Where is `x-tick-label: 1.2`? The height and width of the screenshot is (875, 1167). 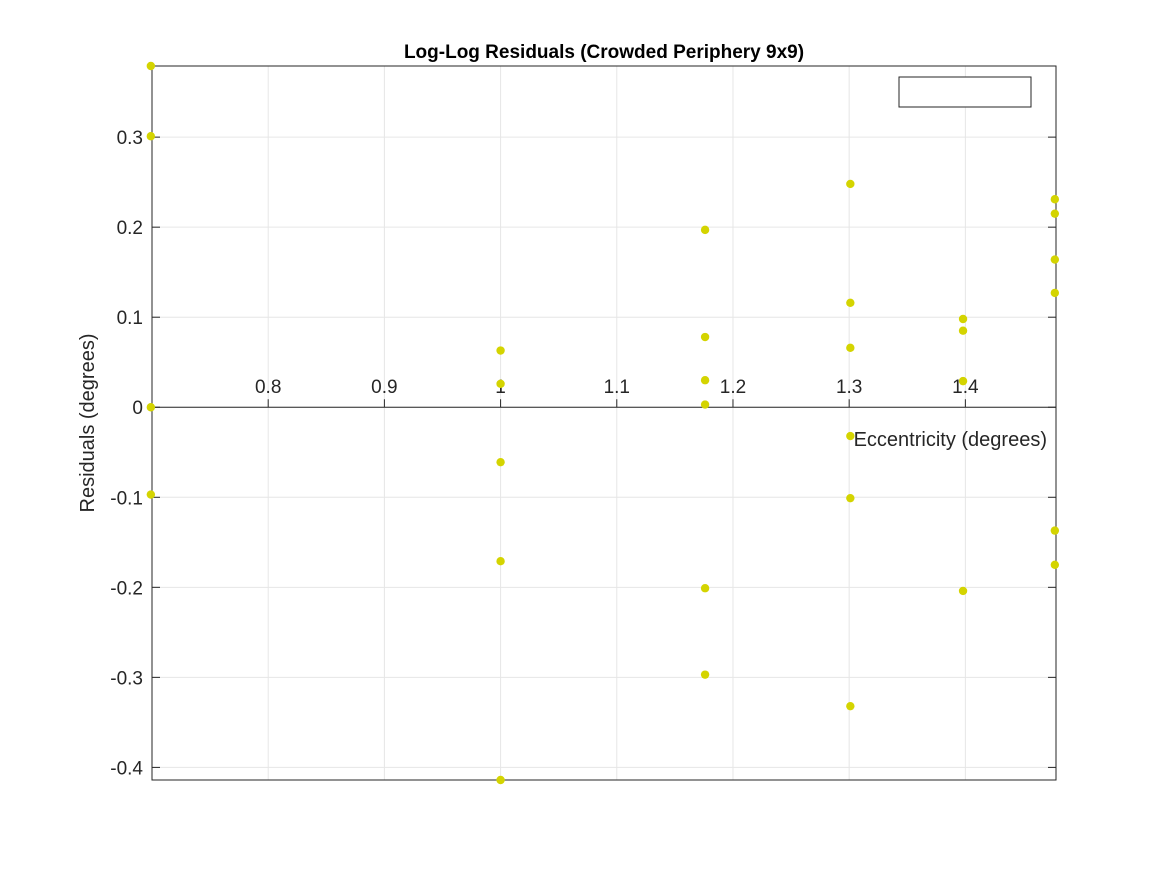 x-tick-label: 1.2 is located at coordinates (733, 387).